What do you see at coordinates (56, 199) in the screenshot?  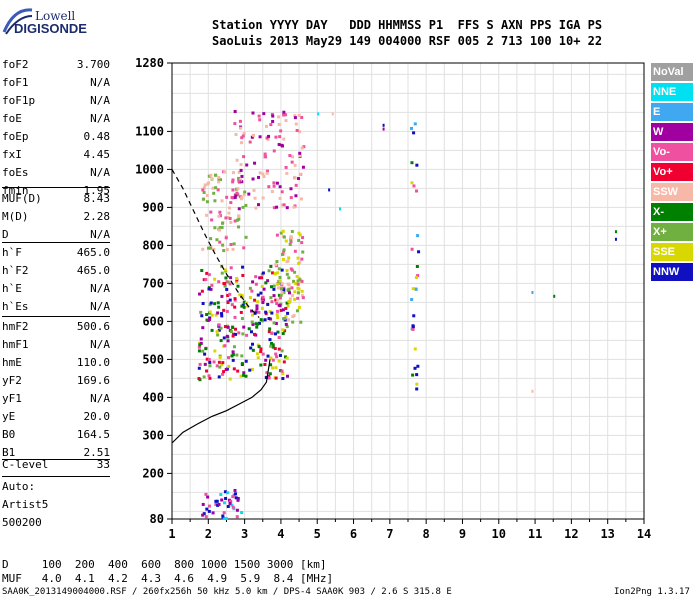 I see `param-row: MUF(D) 8.43` at bounding box center [56, 199].